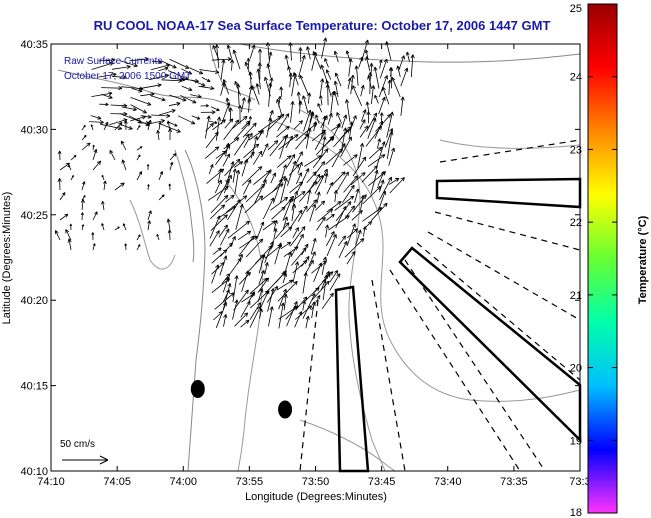 The width and height of the screenshot is (651, 518). What do you see at coordinates (85, 460) in the screenshot?
I see `scale-arrow` at bounding box center [85, 460].